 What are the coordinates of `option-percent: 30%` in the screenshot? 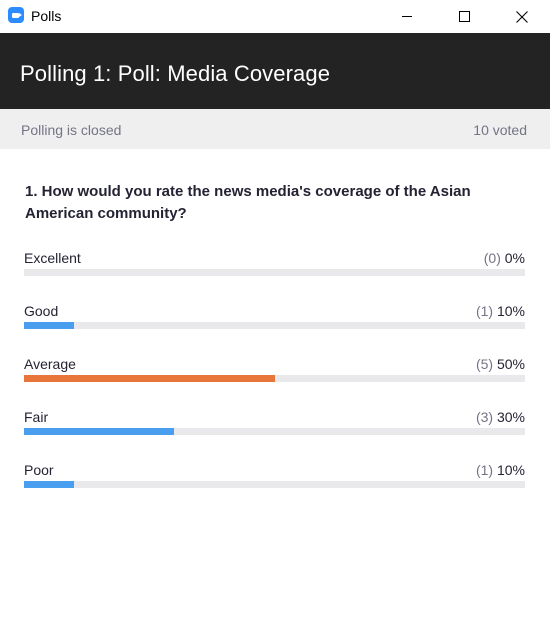 It's located at (510, 417).